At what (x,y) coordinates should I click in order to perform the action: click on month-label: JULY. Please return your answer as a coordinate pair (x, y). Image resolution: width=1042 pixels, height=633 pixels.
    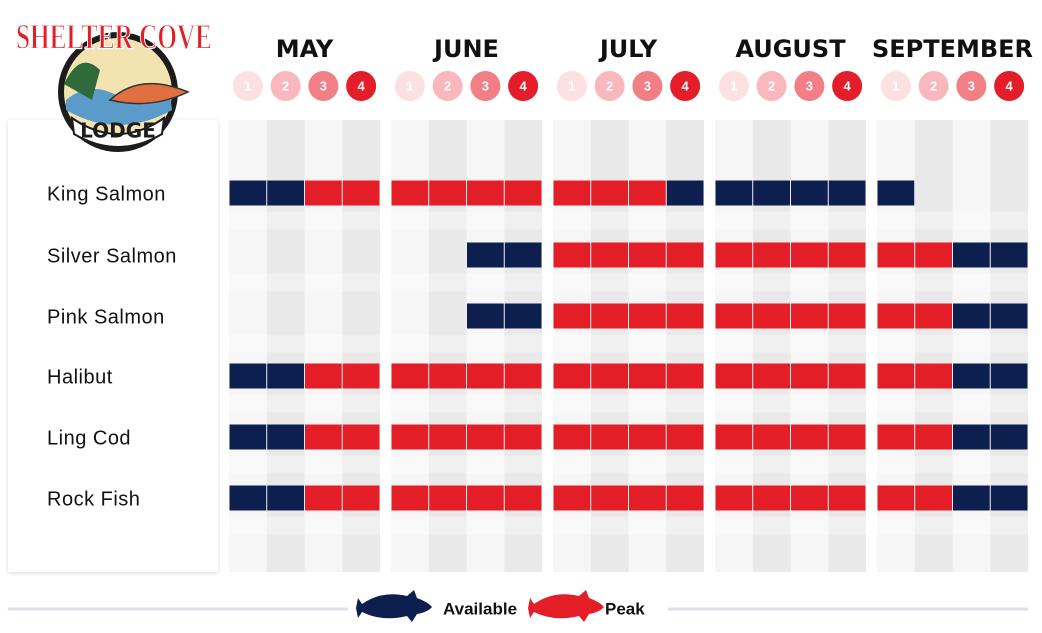
    Looking at the image, I should click on (628, 49).